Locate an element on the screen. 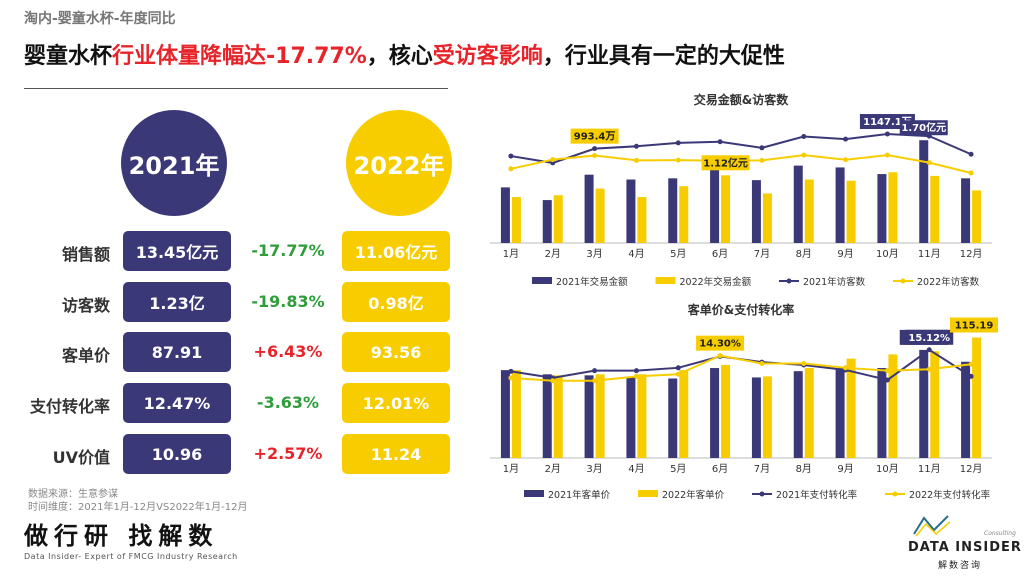 The width and height of the screenshot is (1024, 576). data-label: 1147.1万 is located at coordinates (887, 122).